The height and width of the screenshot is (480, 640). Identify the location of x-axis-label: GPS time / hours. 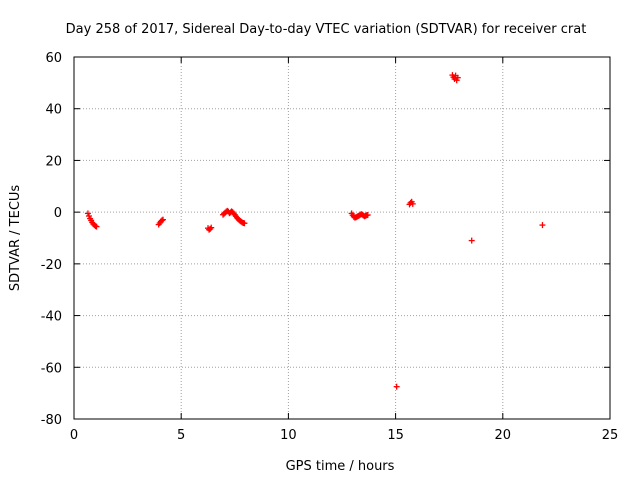
(340, 466).